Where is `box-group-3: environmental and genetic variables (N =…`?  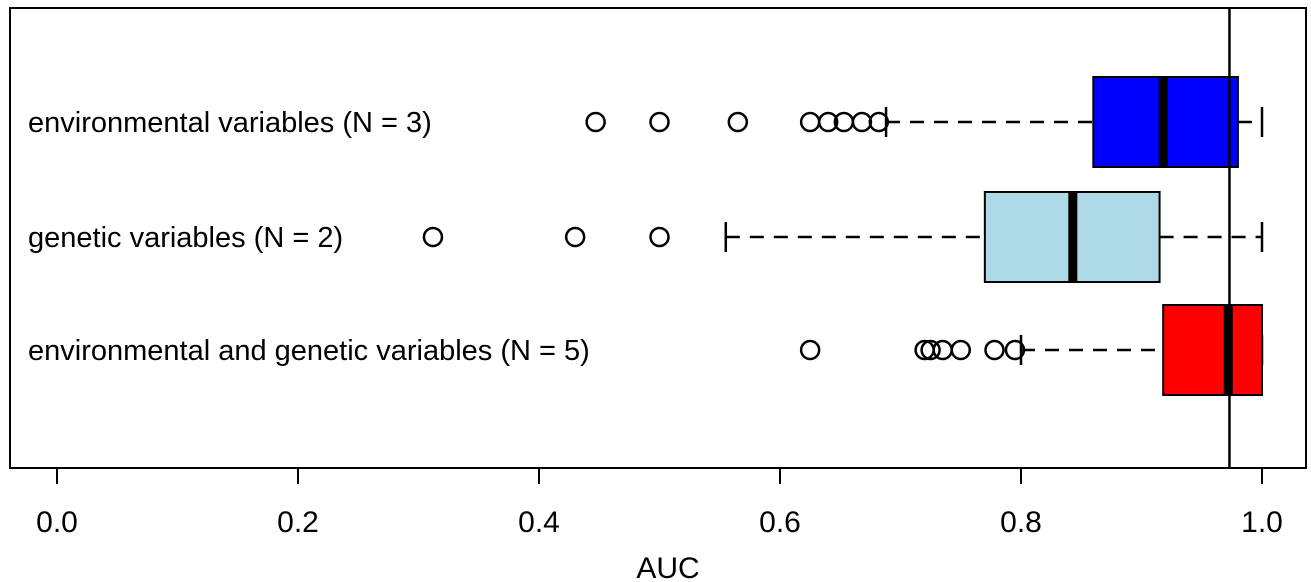
box-group-3: environmental and genetic variables (N =… is located at coordinates (646, 350).